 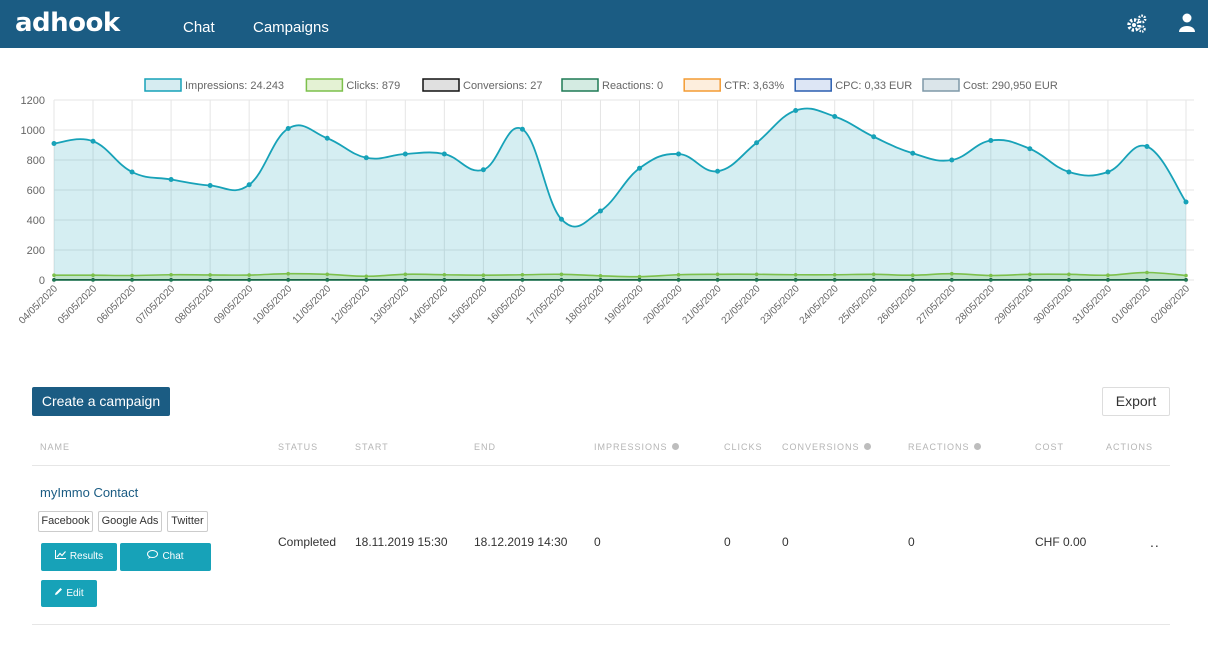 I want to click on x-tick-label: 18/05/2020, so click(x=584, y=304).